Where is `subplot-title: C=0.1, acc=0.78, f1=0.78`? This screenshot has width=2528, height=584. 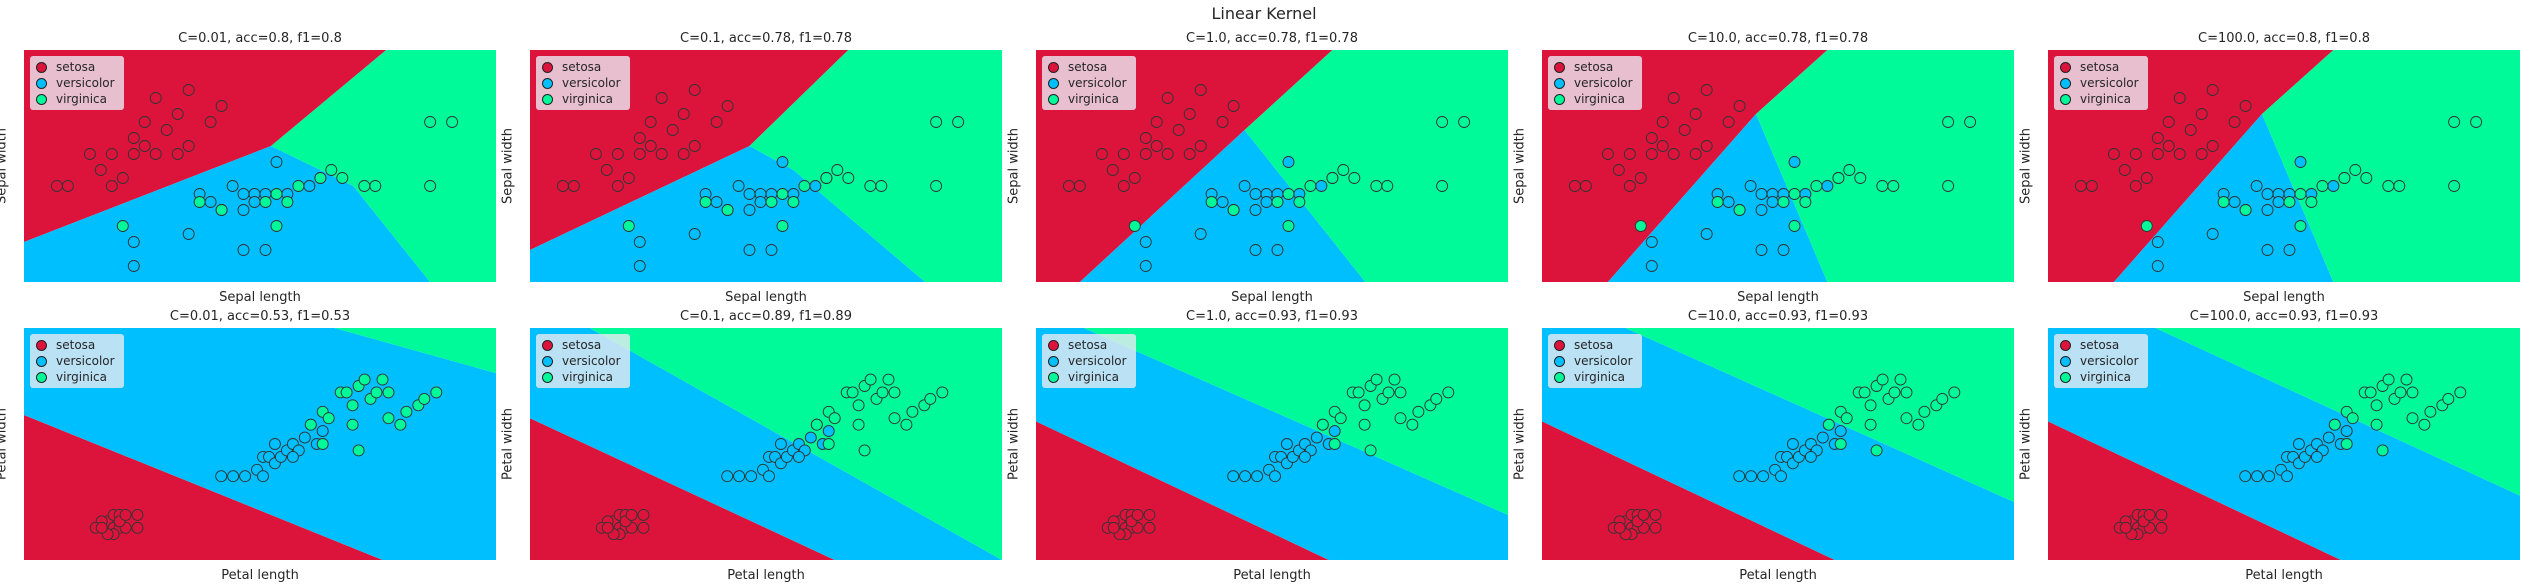
subplot-title: C=0.1, acc=0.78, f1=0.78 is located at coordinates (766, 38).